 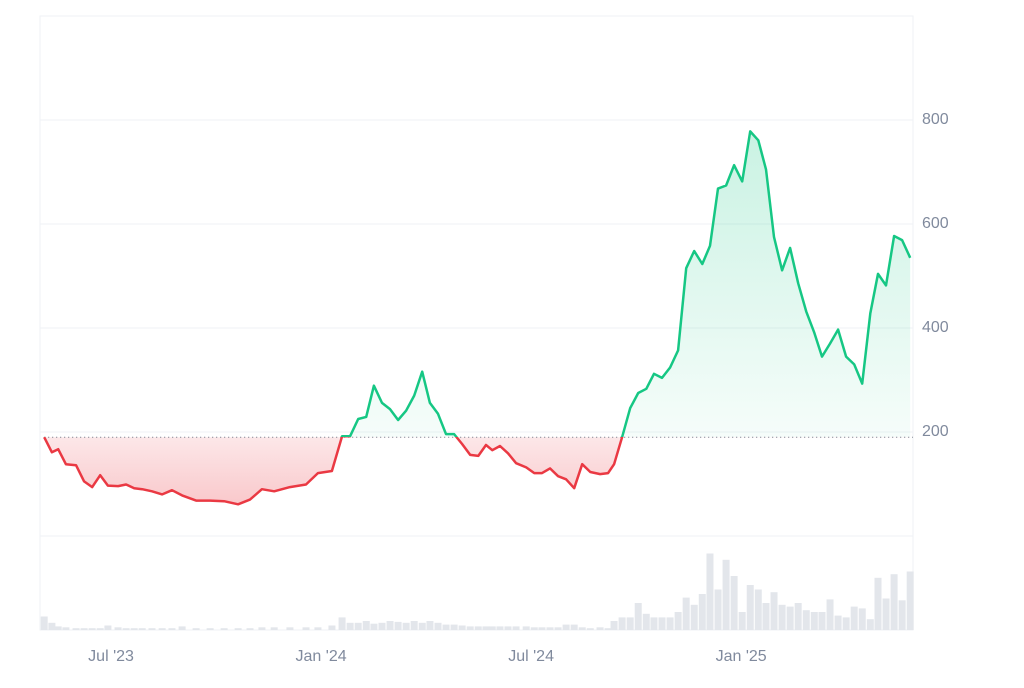 I want to click on y-tick-label: 400, so click(x=935, y=327).